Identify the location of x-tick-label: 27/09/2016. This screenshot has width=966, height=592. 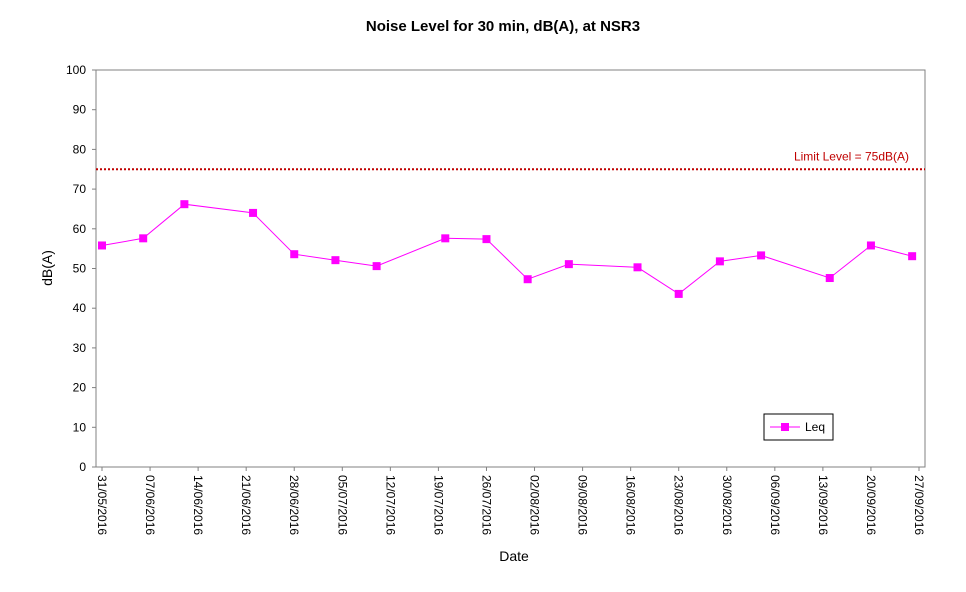
(919, 505).